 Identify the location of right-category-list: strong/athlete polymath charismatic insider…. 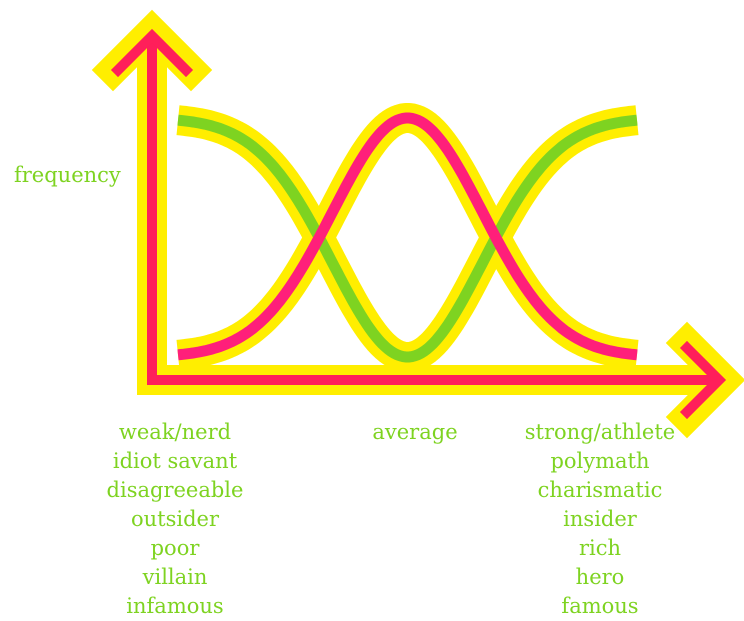
(600, 519).